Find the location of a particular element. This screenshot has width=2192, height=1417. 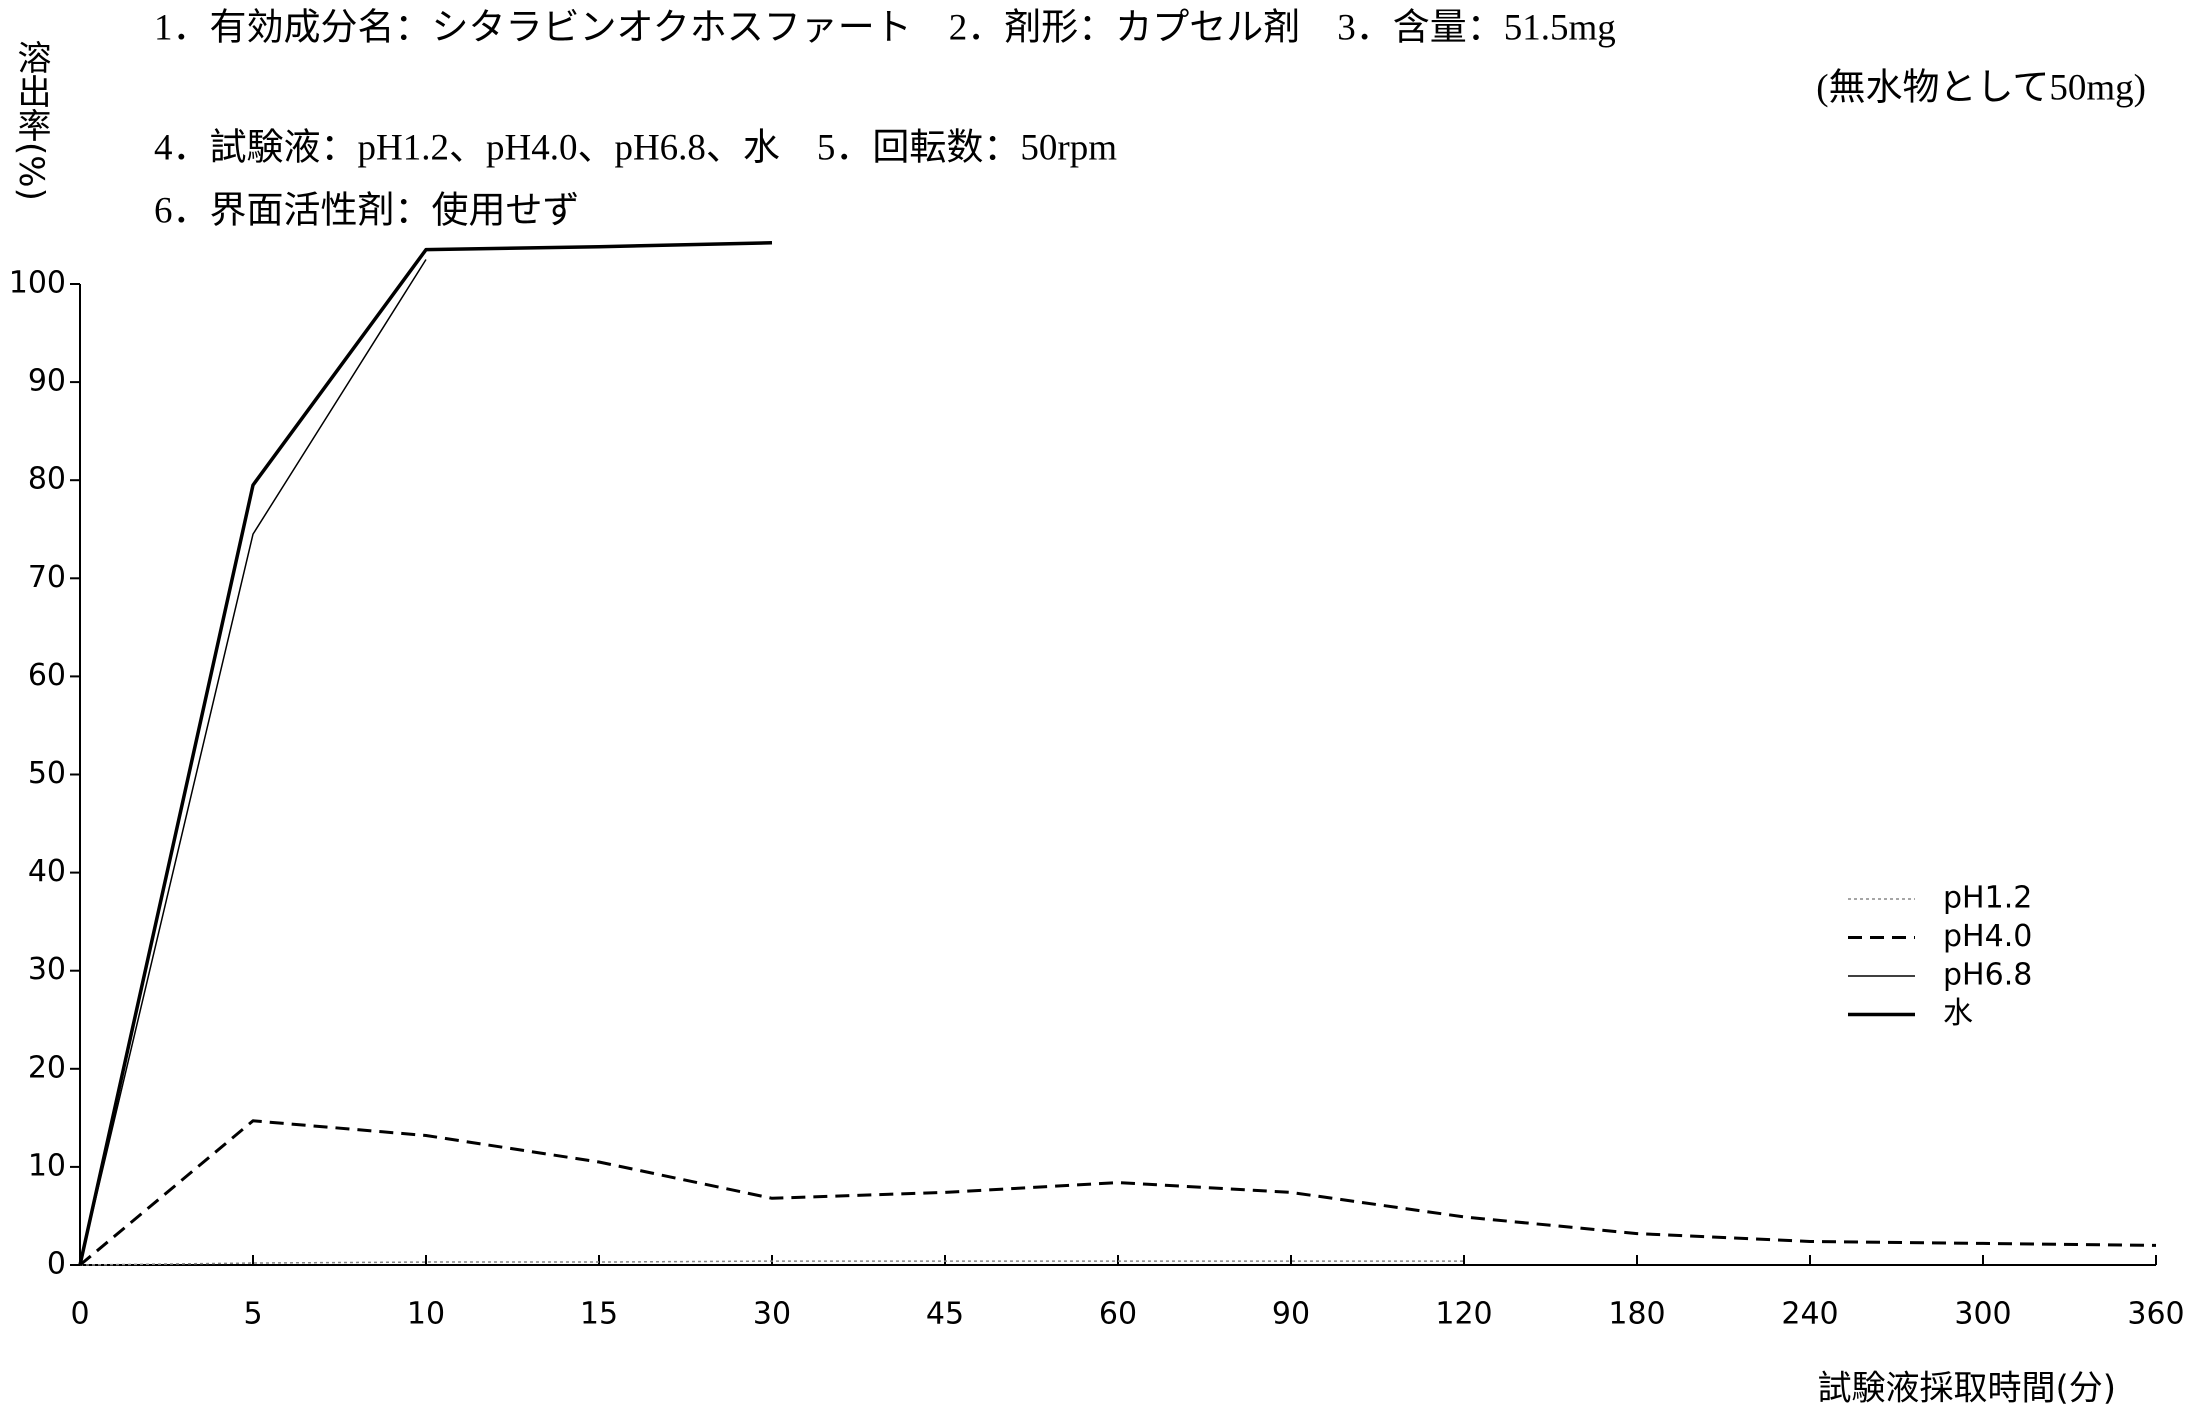

x-tick-label: 0 is located at coordinates (79, 1314).